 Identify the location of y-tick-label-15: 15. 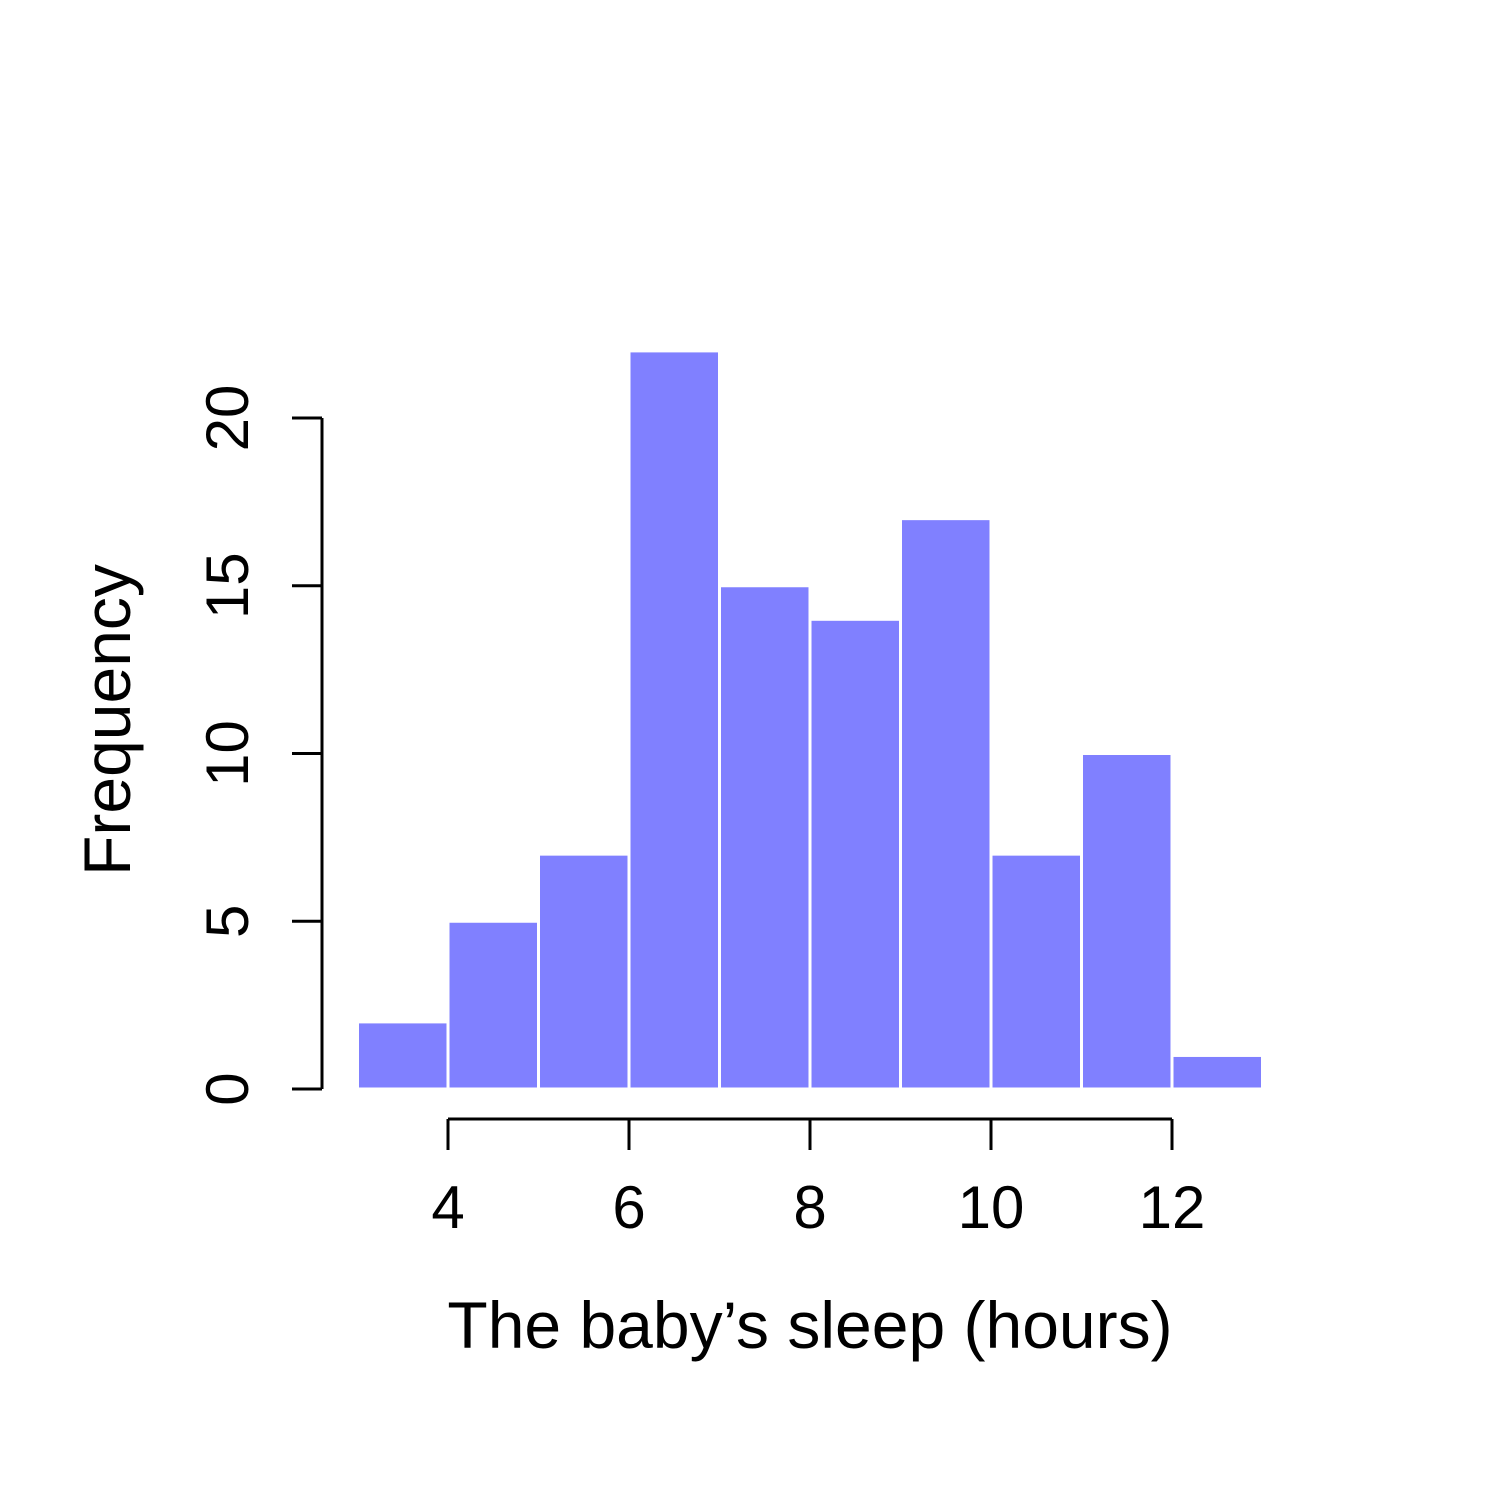
(227, 585).